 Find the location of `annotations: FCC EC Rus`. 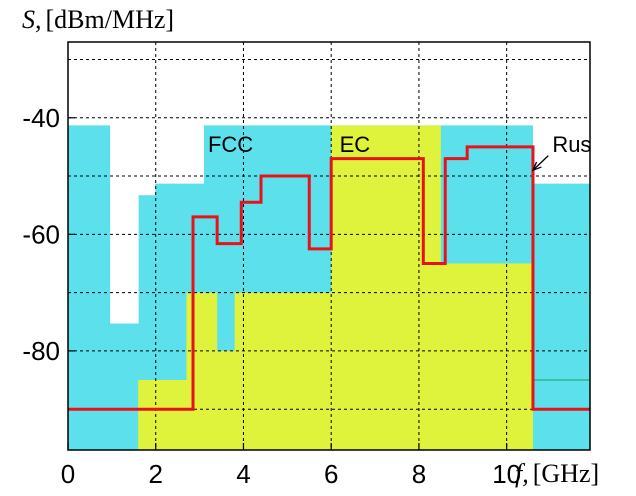

annotations: FCC EC Rus is located at coordinates (399, 152).